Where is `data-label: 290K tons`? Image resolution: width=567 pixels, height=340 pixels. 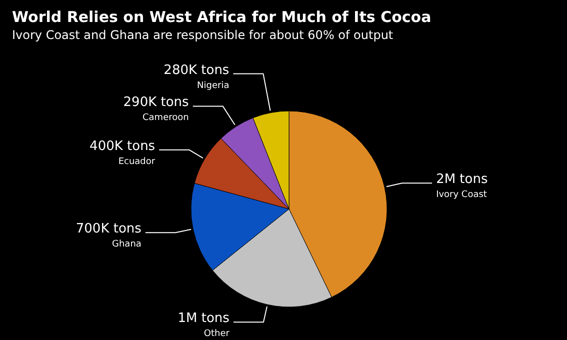
data-label: 290K tons is located at coordinates (156, 102).